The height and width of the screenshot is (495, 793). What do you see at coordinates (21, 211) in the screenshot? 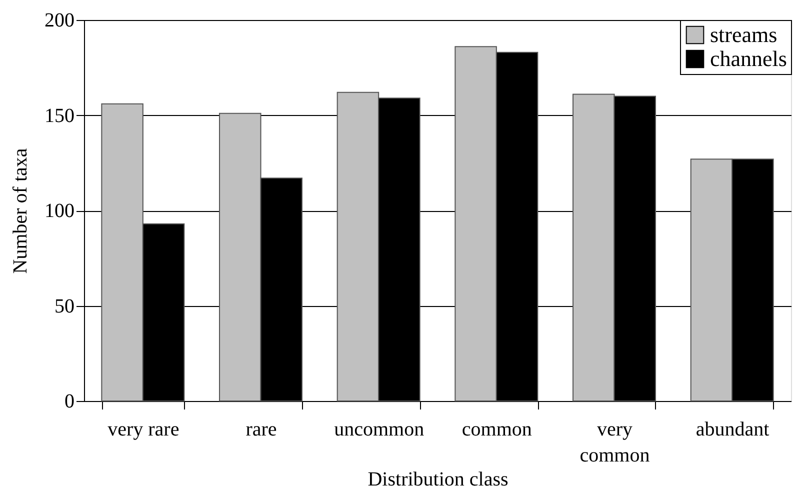
I see `y-axis-title: Number of taxa` at bounding box center [21, 211].